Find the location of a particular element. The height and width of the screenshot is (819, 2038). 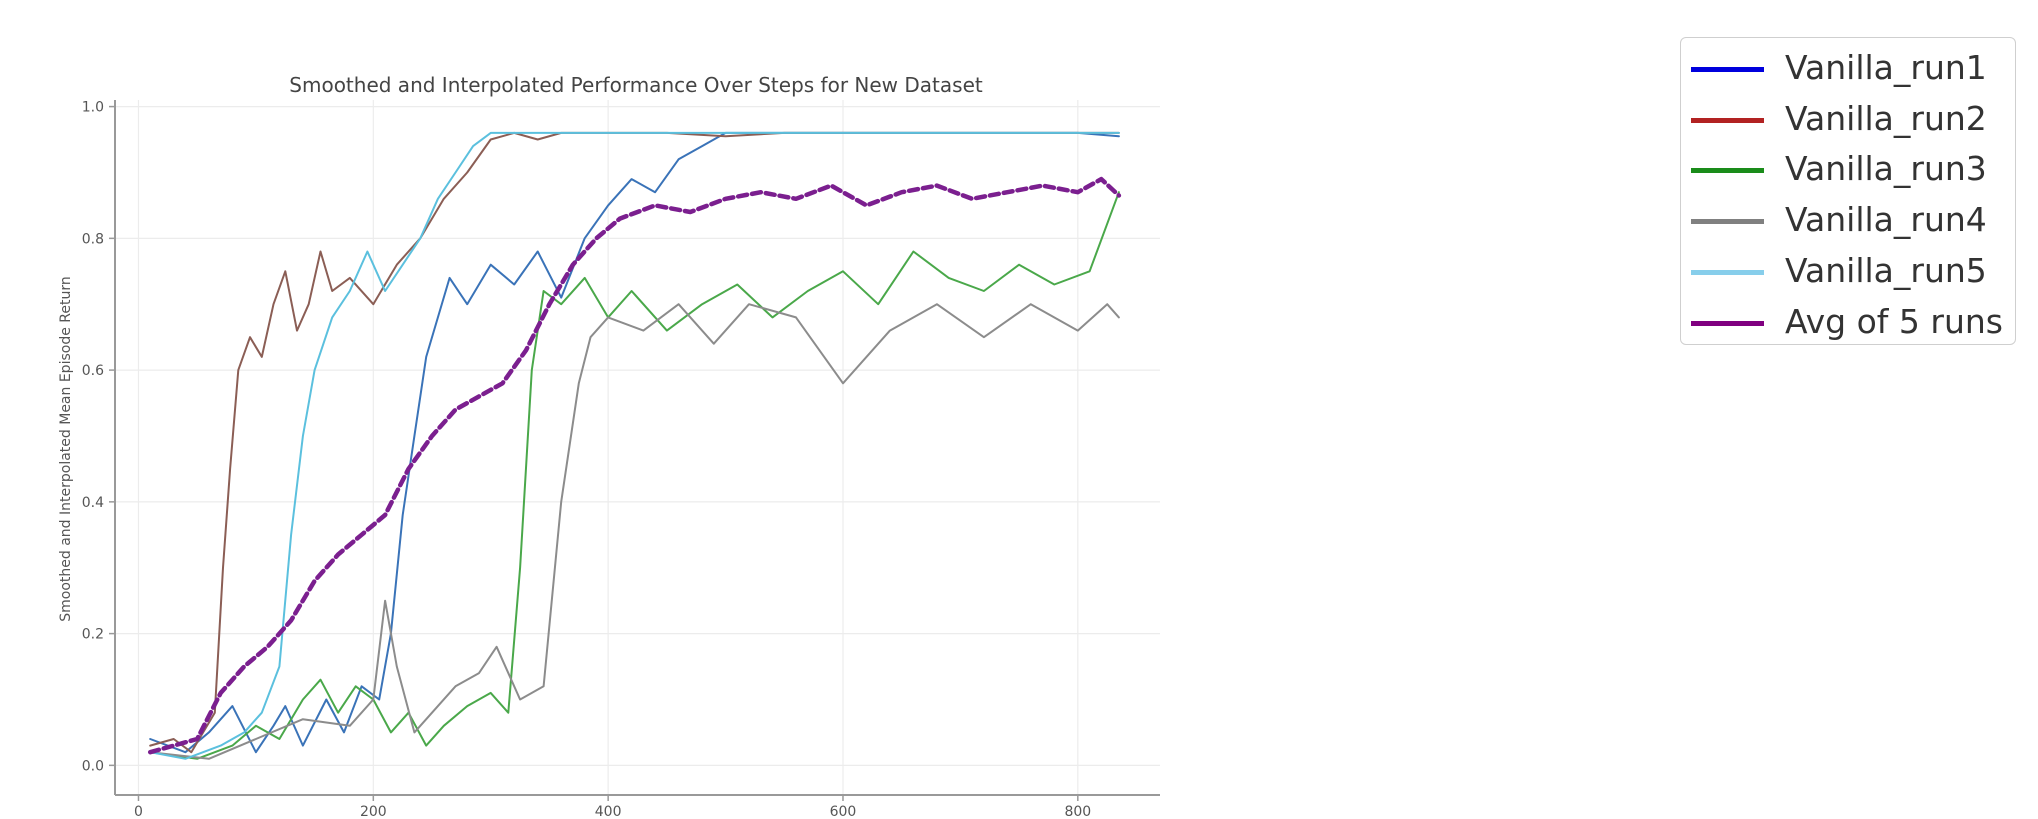

x-tick-label: 800 is located at coordinates (1077, 811).